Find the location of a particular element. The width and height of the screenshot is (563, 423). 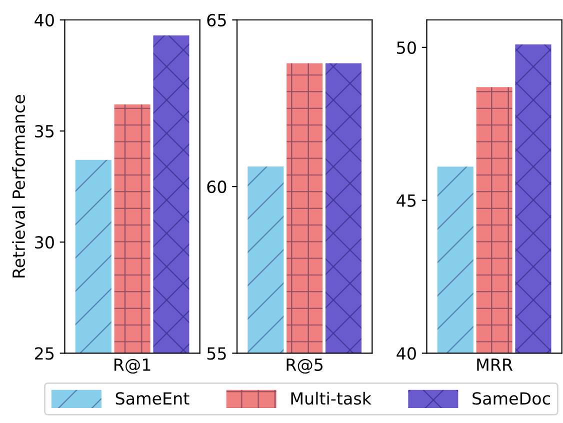

y-tick-label: 45 is located at coordinates (406, 200).